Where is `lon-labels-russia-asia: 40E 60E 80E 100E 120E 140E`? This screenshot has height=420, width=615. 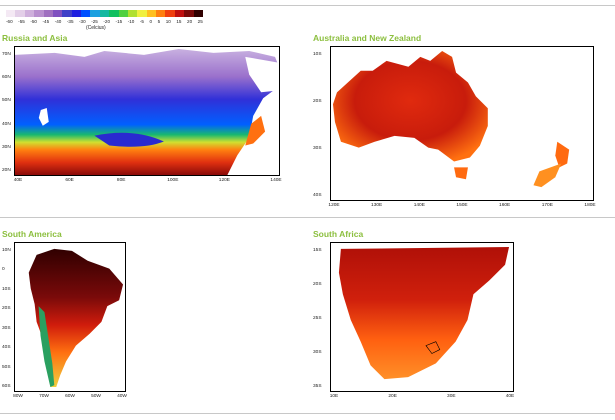
lon-labels-russia-asia: 40E 60E 80E 100E 120E 140E is located at coordinates (147, 182).